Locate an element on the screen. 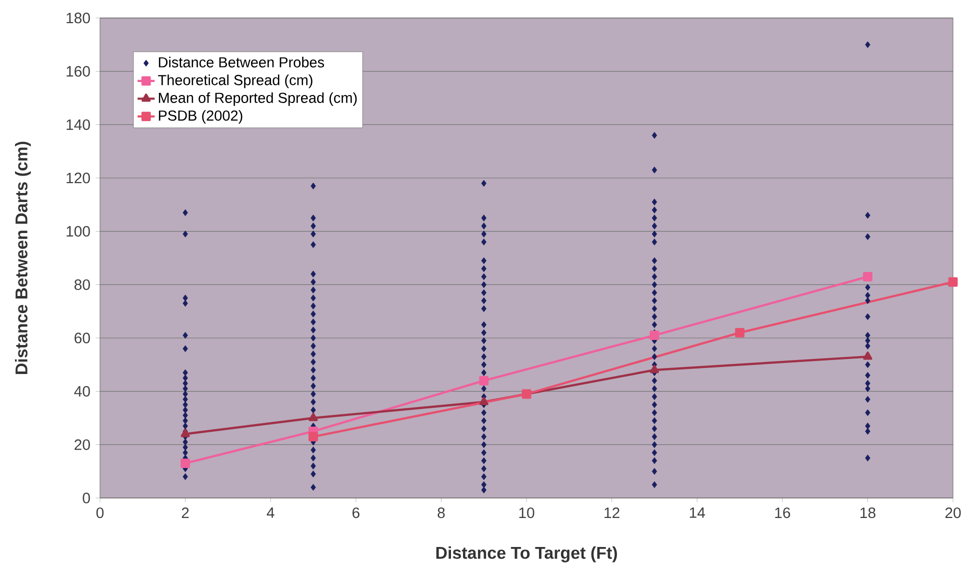 The height and width of the screenshot is (579, 968). x-tick-label: 6 is located at coordinates (356, 512).